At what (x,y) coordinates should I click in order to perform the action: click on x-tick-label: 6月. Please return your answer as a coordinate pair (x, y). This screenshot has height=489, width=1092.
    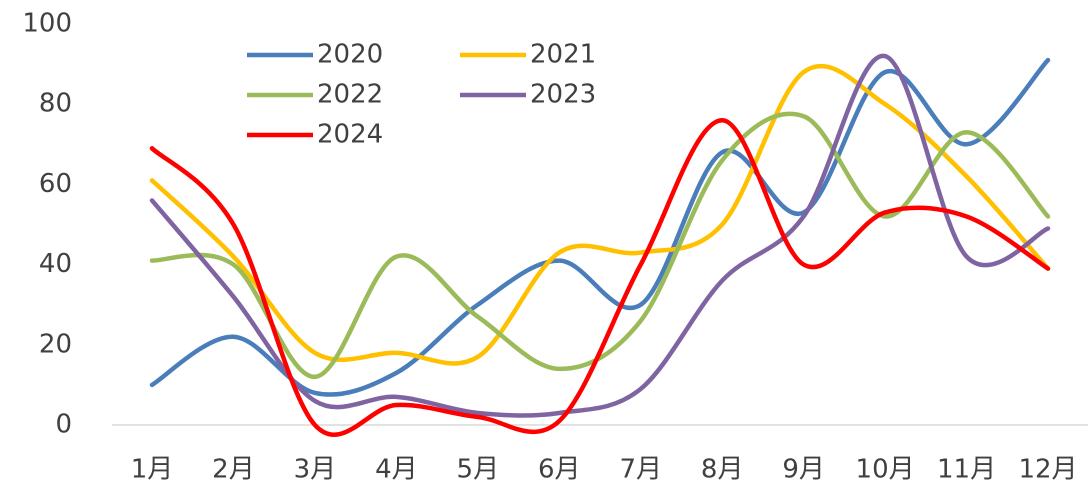
    Looking at the image, I should click on (559, 470).